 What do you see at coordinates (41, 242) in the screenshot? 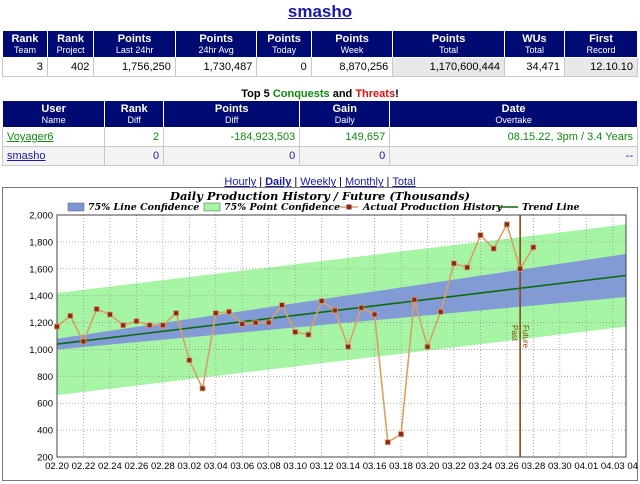
I see `y-tick-label: 1,800` at bounding box center [41, 242].